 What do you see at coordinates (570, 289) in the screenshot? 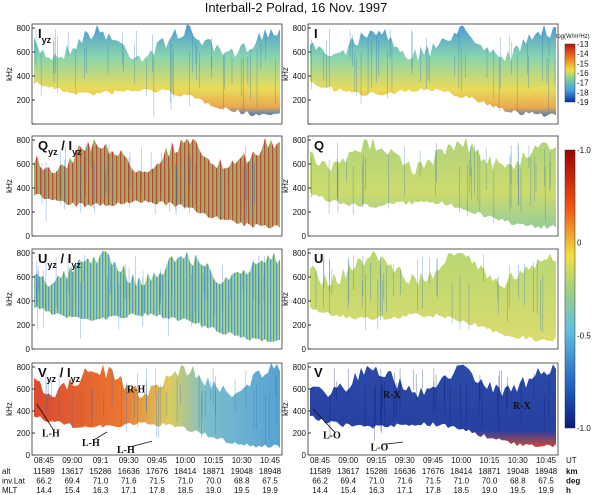
I see `colorbar` at bounding box center [570, 289].